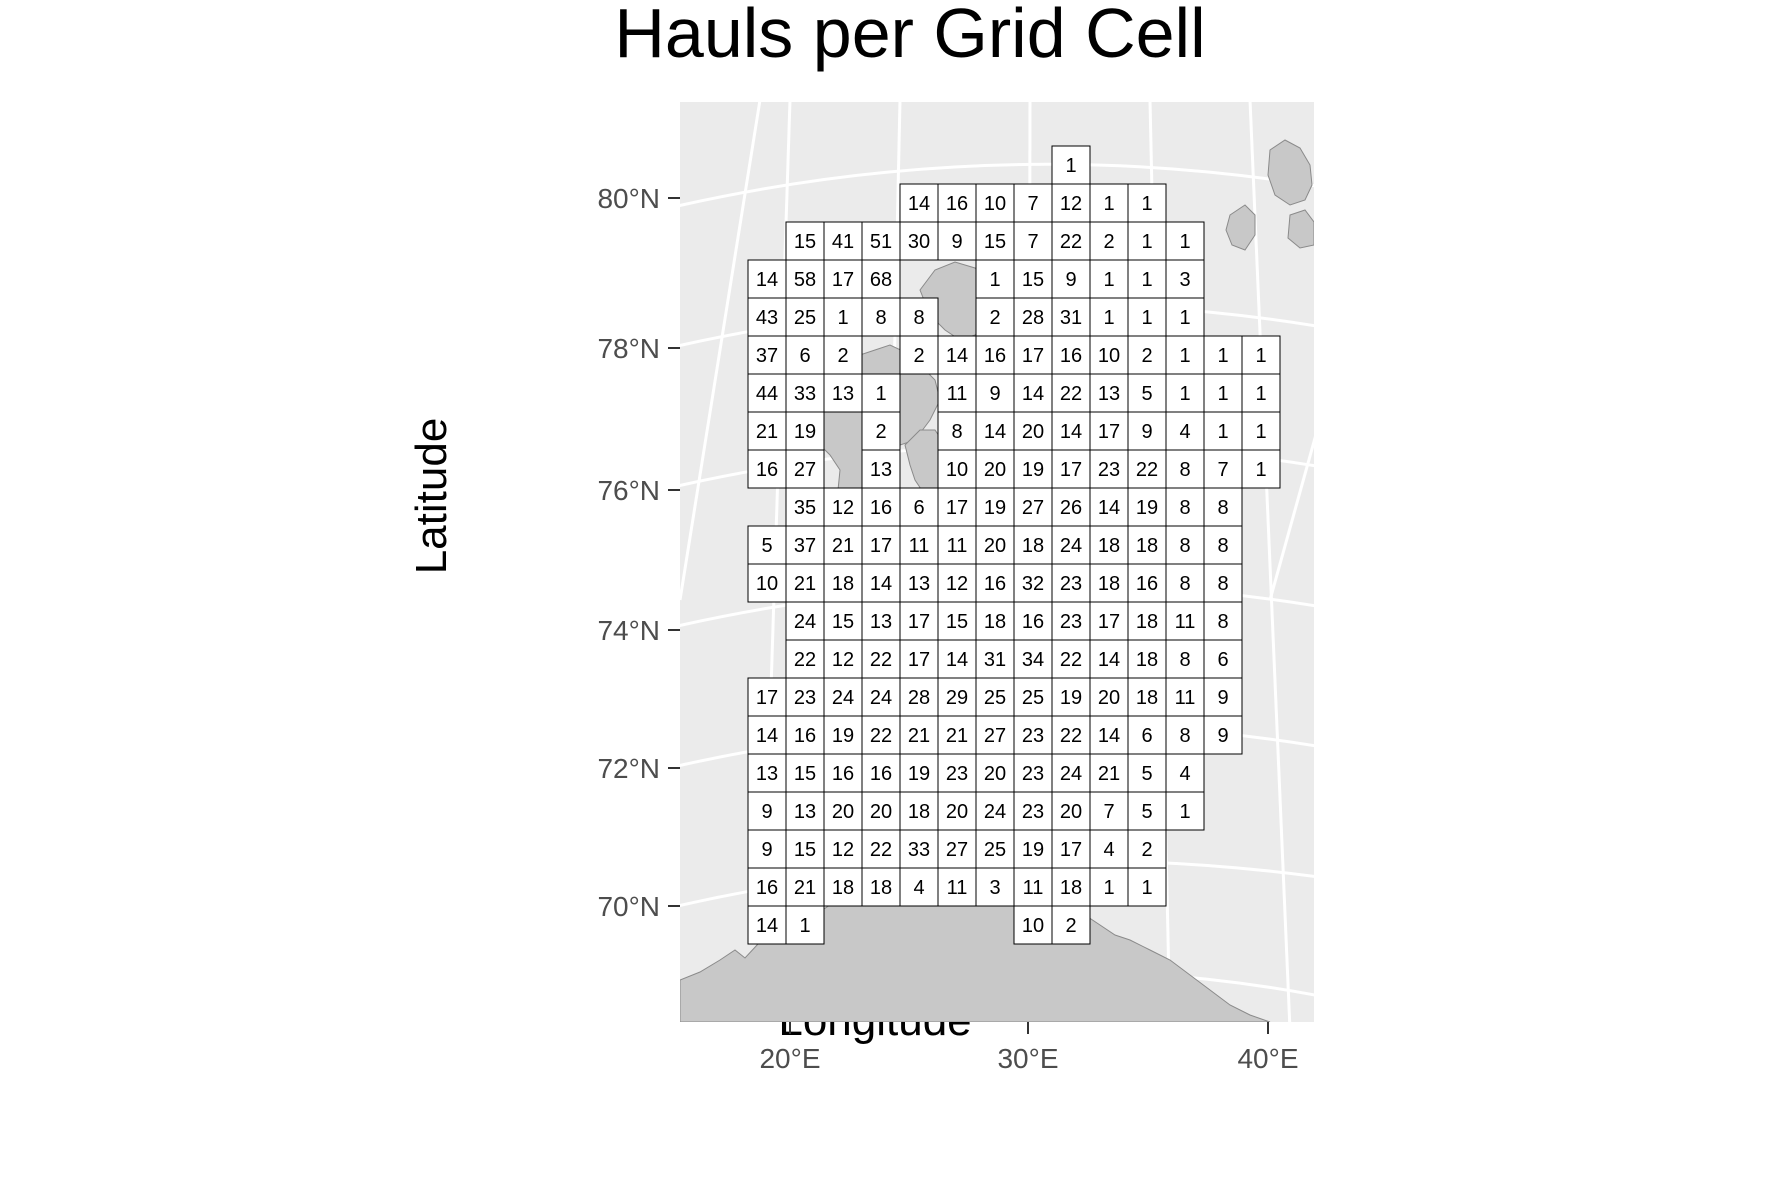 This screenshot has width=1771, height=1181. I want to click on grid-cell-count: 41, so click(843, 242).